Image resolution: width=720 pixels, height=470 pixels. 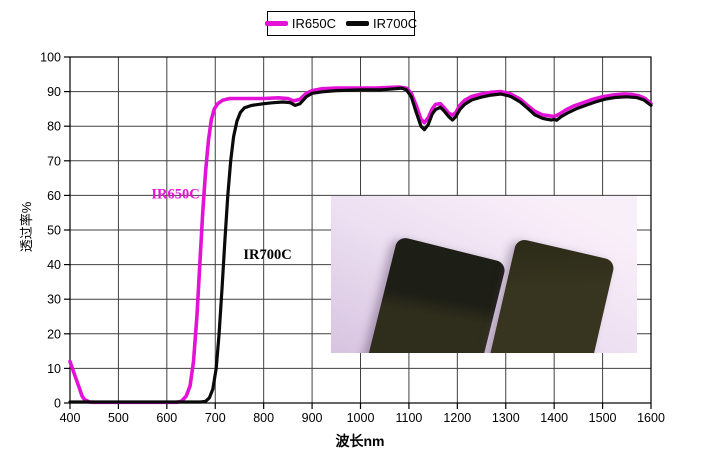 What do you see at coordinates (360, 441) in the screenshot?
I see `x-axis-title: 波长nm` at bounding box center [360, 441].